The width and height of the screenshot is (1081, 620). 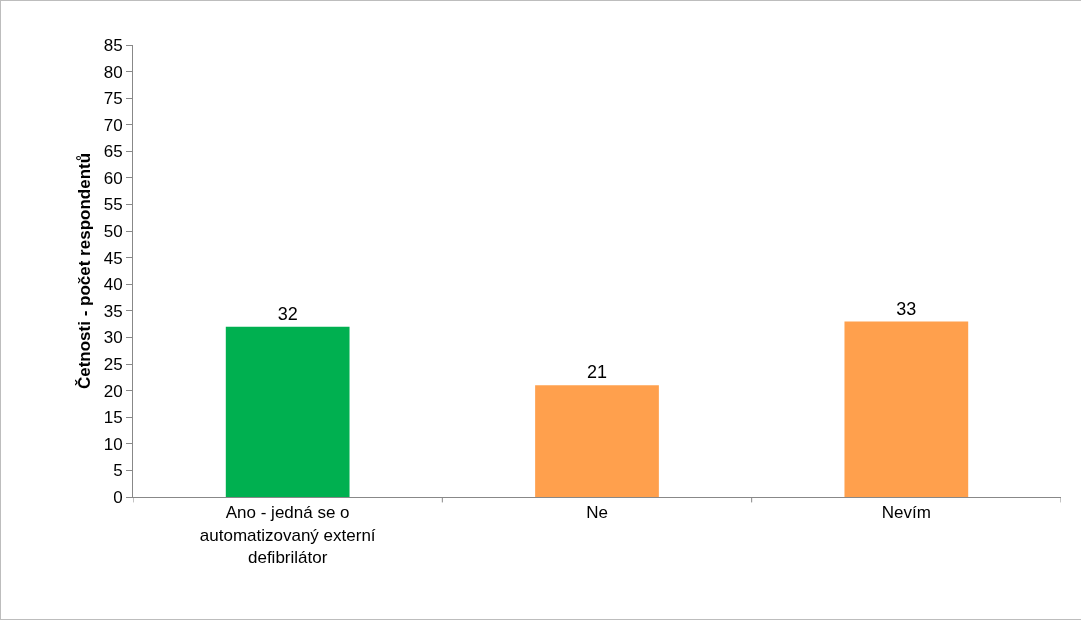 What do you see at coordinates (287, 535) in the screenshot?
I see `x-tick-label: Ano - jedná se o automatizovaný externí defibrilátor` at bounding box center [287, 535].